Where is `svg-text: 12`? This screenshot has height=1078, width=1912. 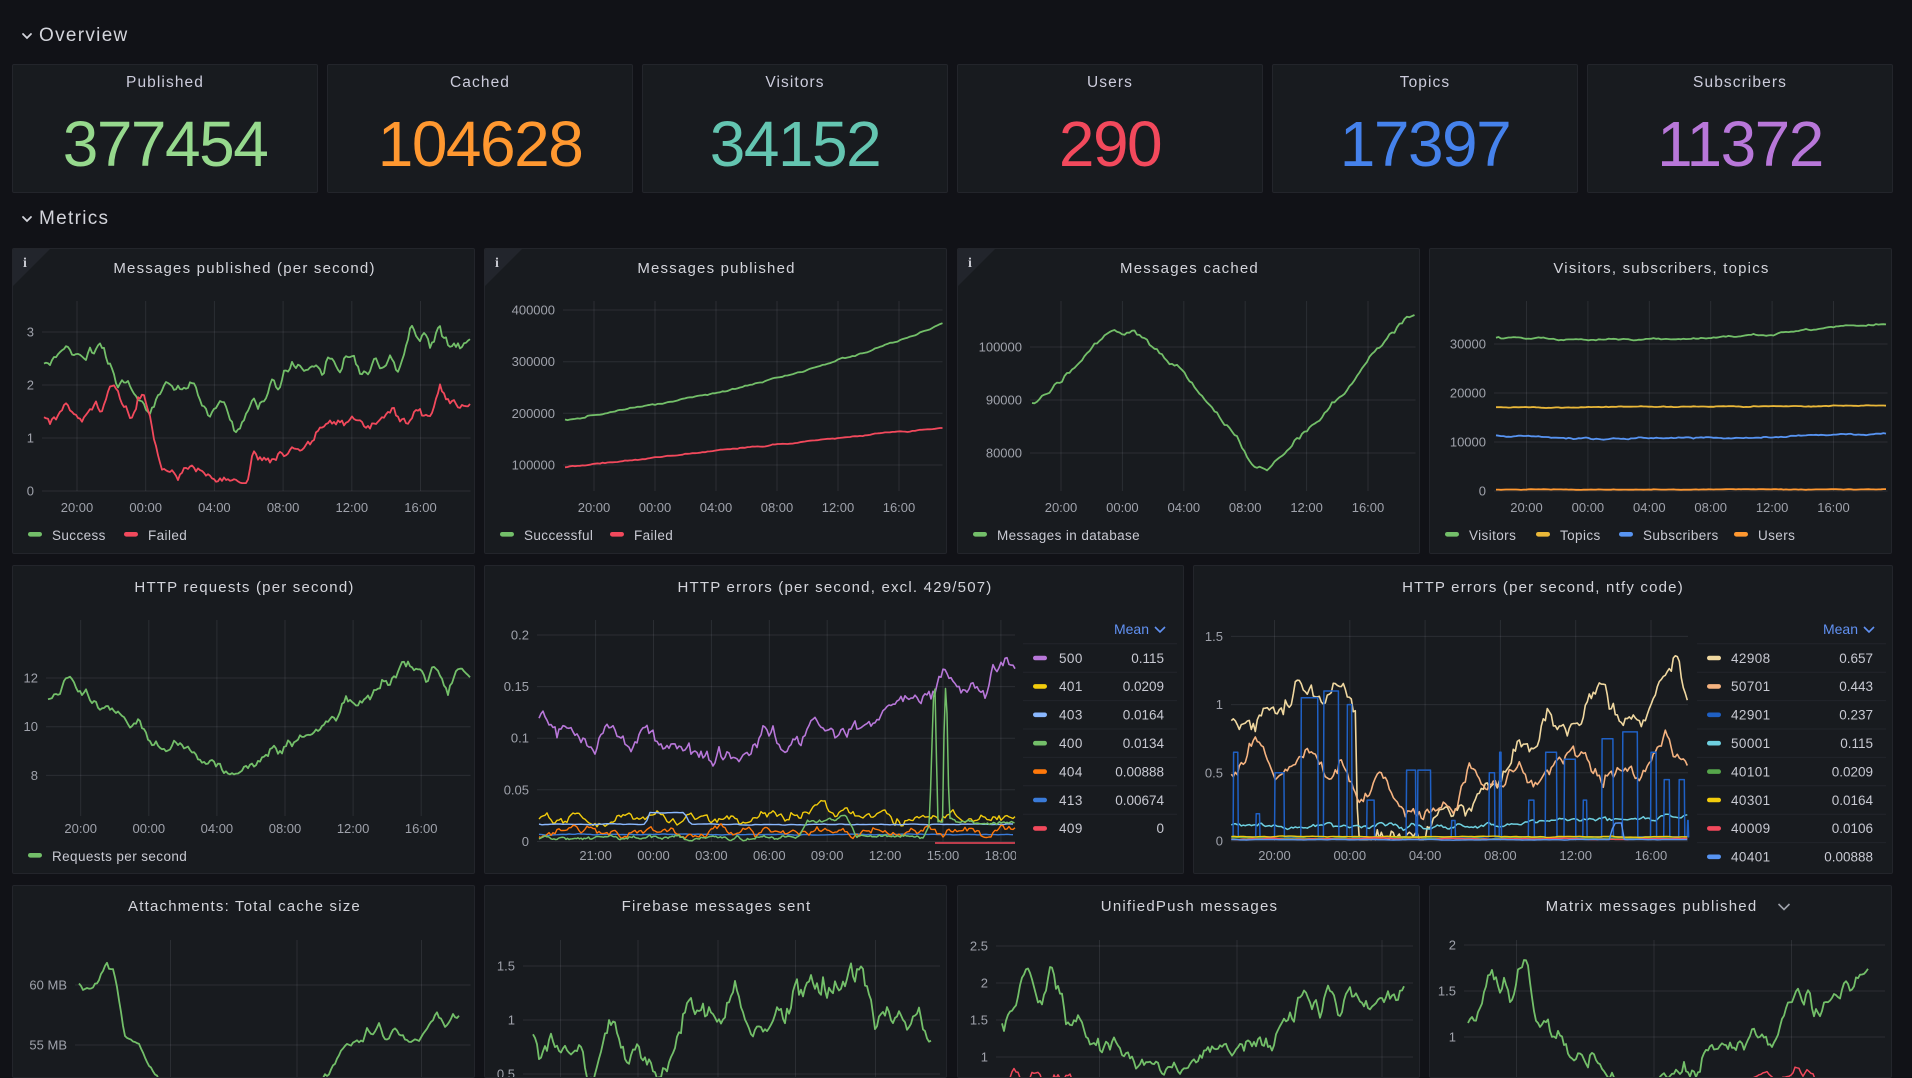 svg-text: 12 is located at coordinates (31, 678).